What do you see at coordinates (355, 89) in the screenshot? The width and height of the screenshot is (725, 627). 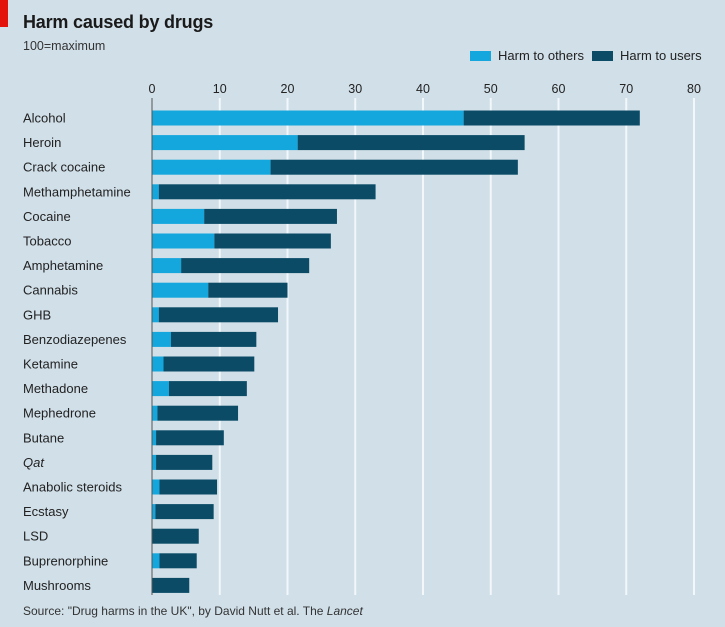 I see `x-tick-label: 30` at bounding box center [355, 89].